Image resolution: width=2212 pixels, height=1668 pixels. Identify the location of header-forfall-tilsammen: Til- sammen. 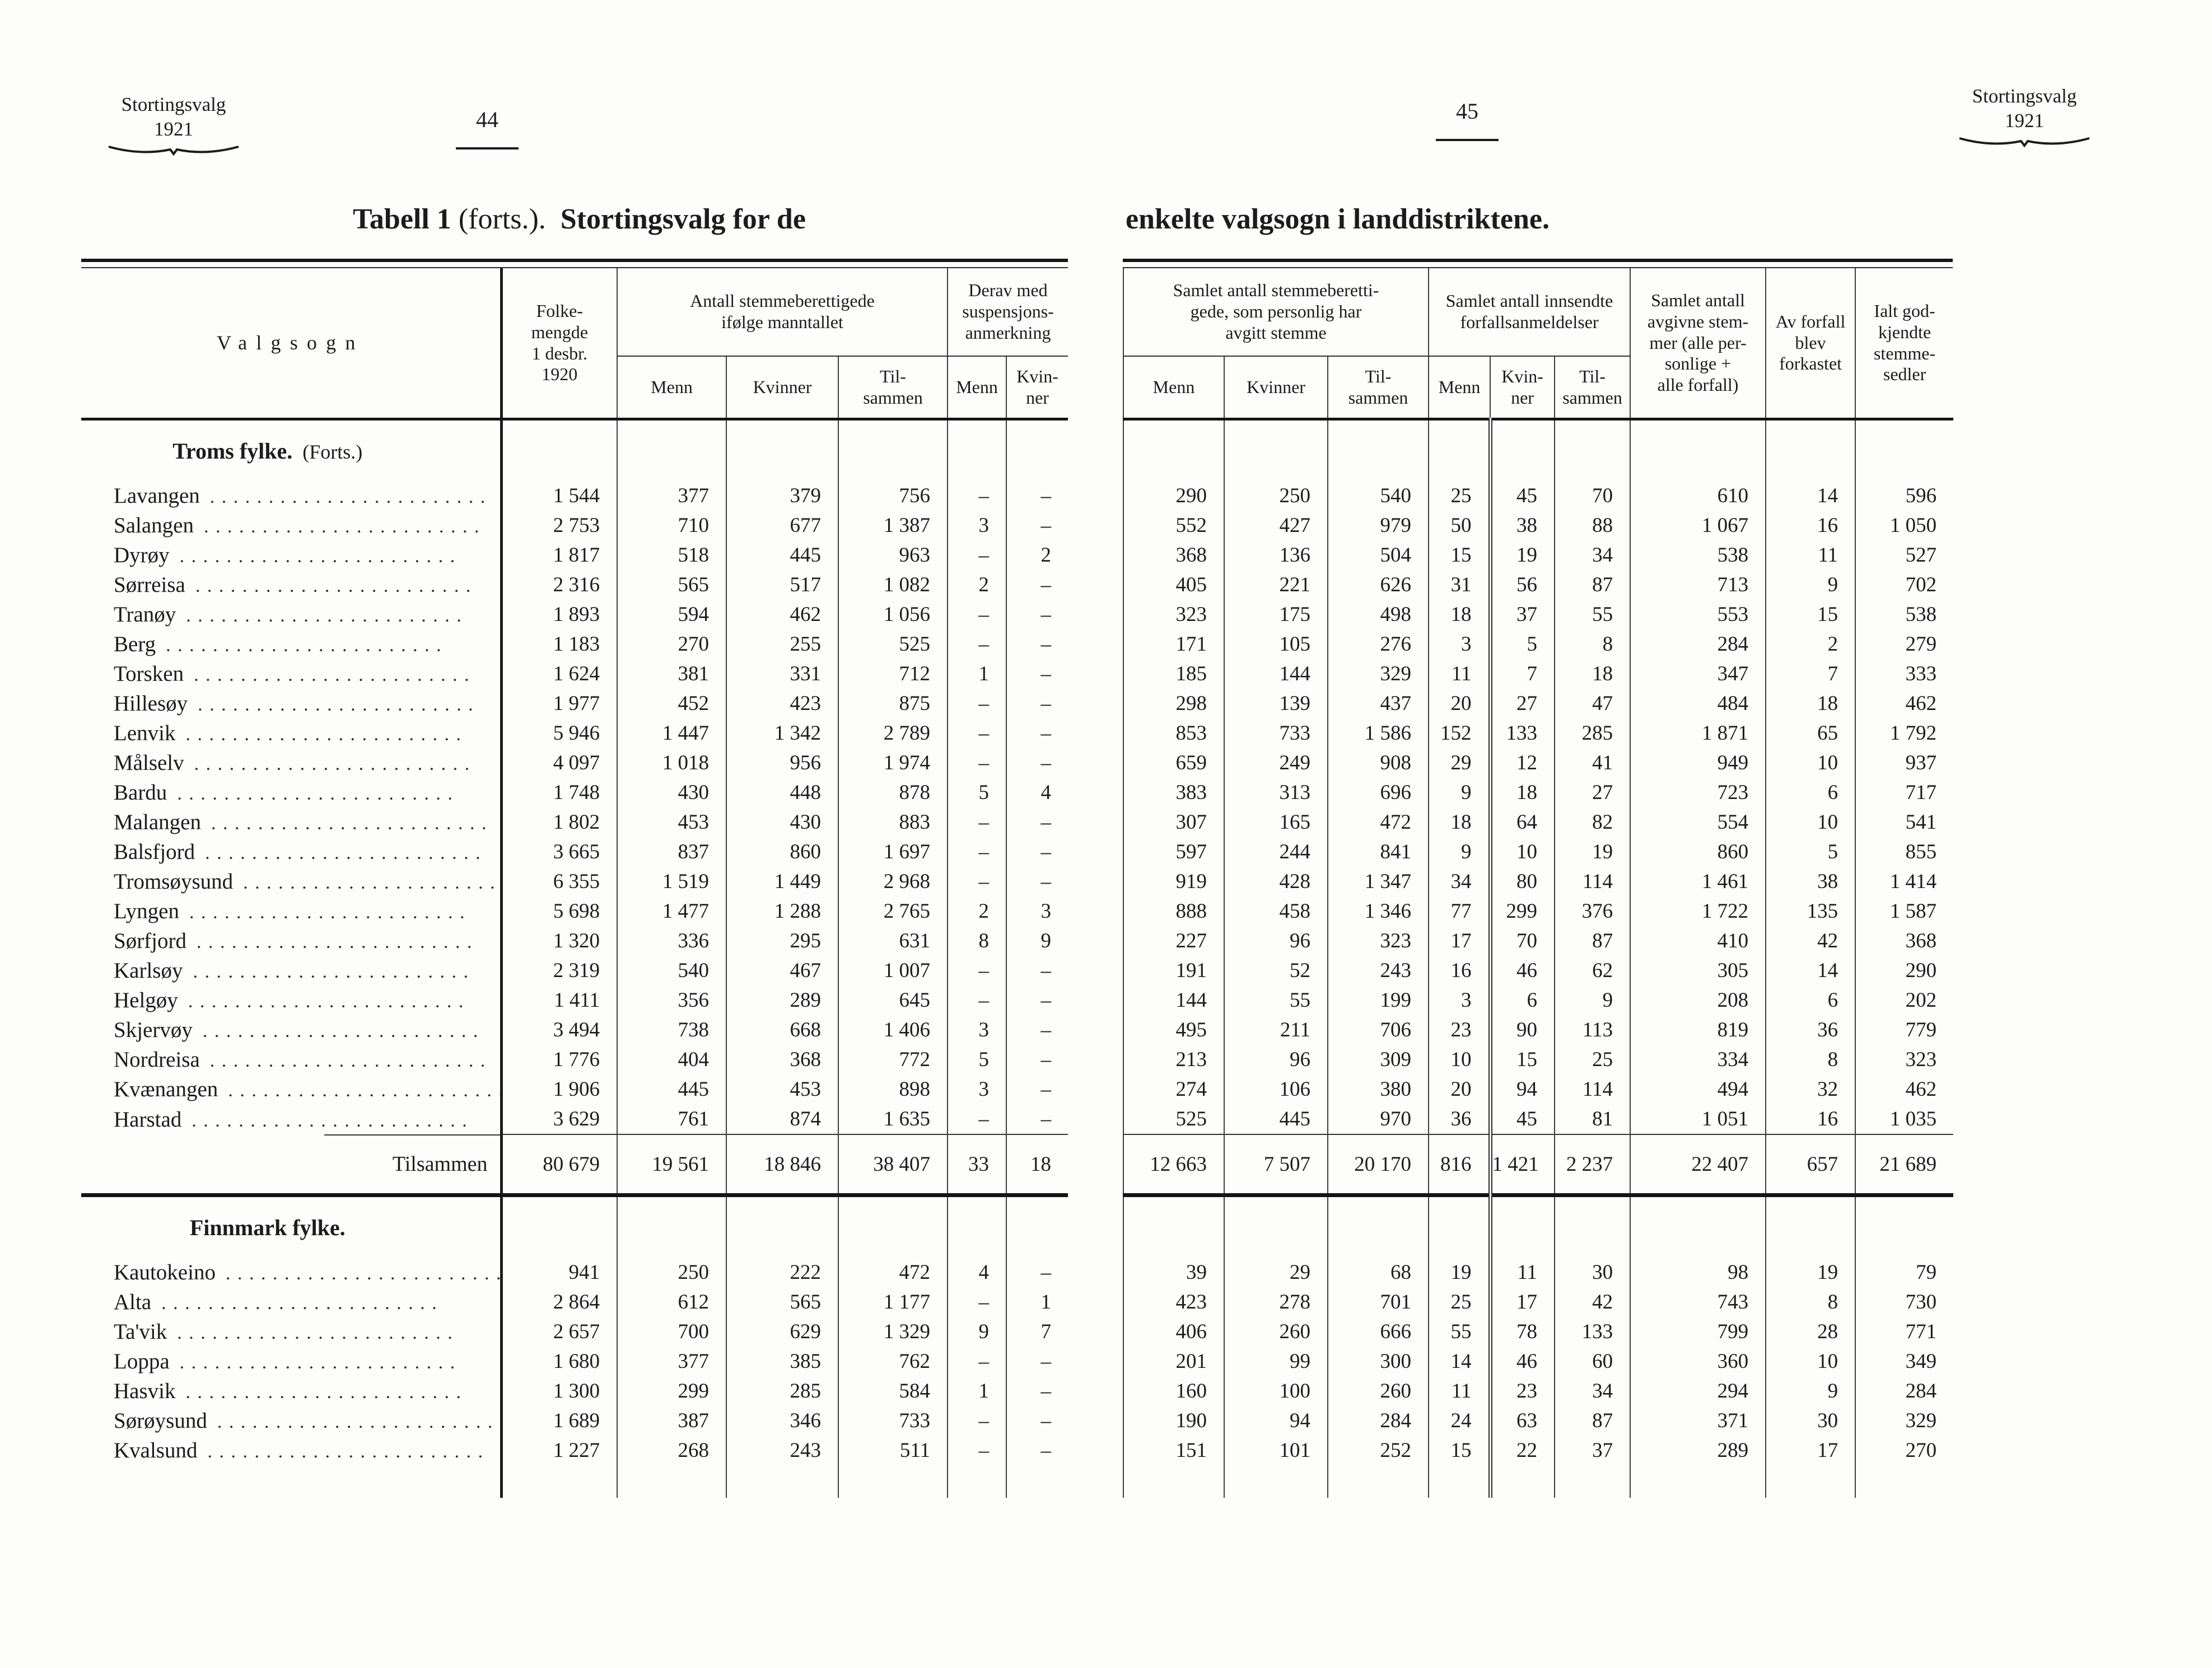
(1593, 388).